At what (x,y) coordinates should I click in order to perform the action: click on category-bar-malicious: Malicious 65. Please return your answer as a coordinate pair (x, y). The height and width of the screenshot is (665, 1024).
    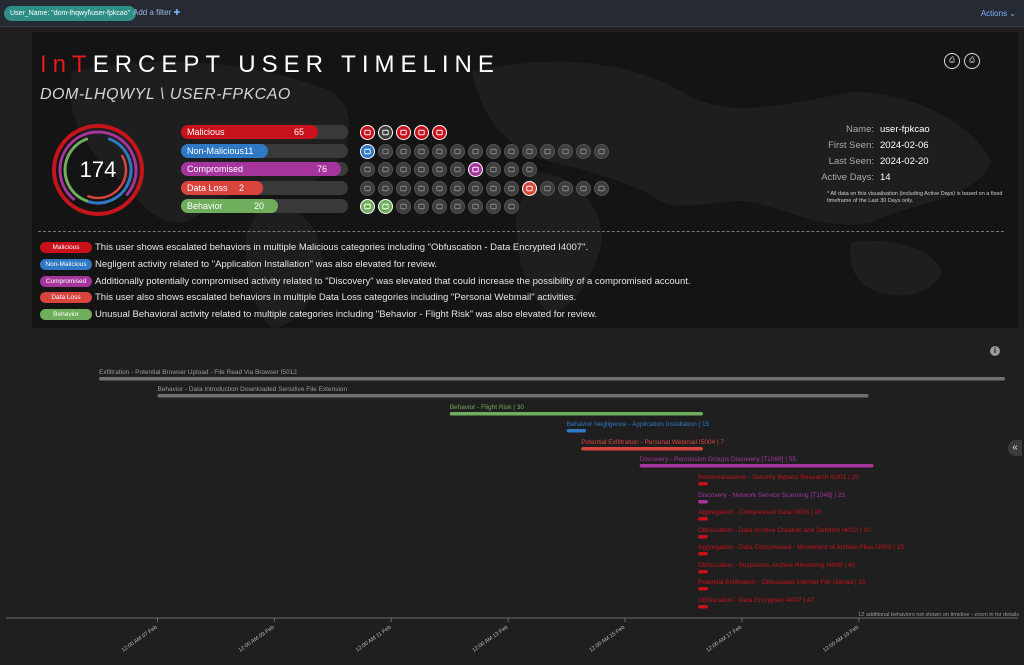
    Looking at the image, I should click on (264, 132).